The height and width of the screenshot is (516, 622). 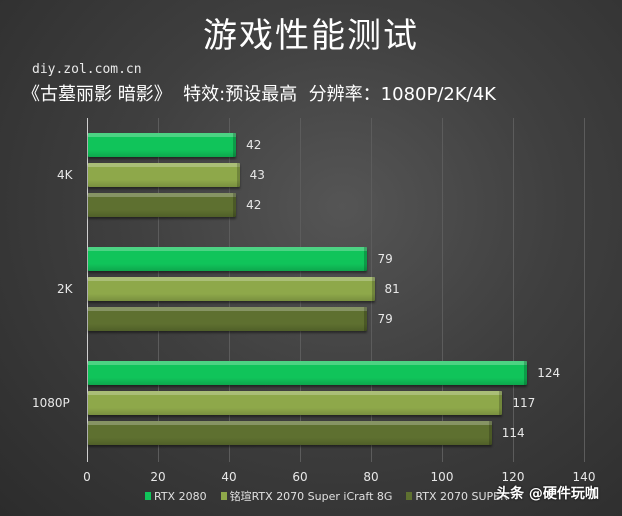 I want to click on legend-item-rtx2070super: RTX 2070 SUPER, so click(x=457, y=496).